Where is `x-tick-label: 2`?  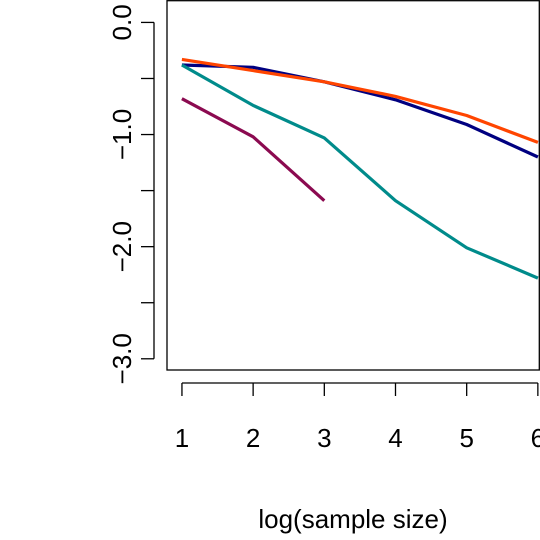
x-tick-label: 2 is located at coordinates (253, 438).